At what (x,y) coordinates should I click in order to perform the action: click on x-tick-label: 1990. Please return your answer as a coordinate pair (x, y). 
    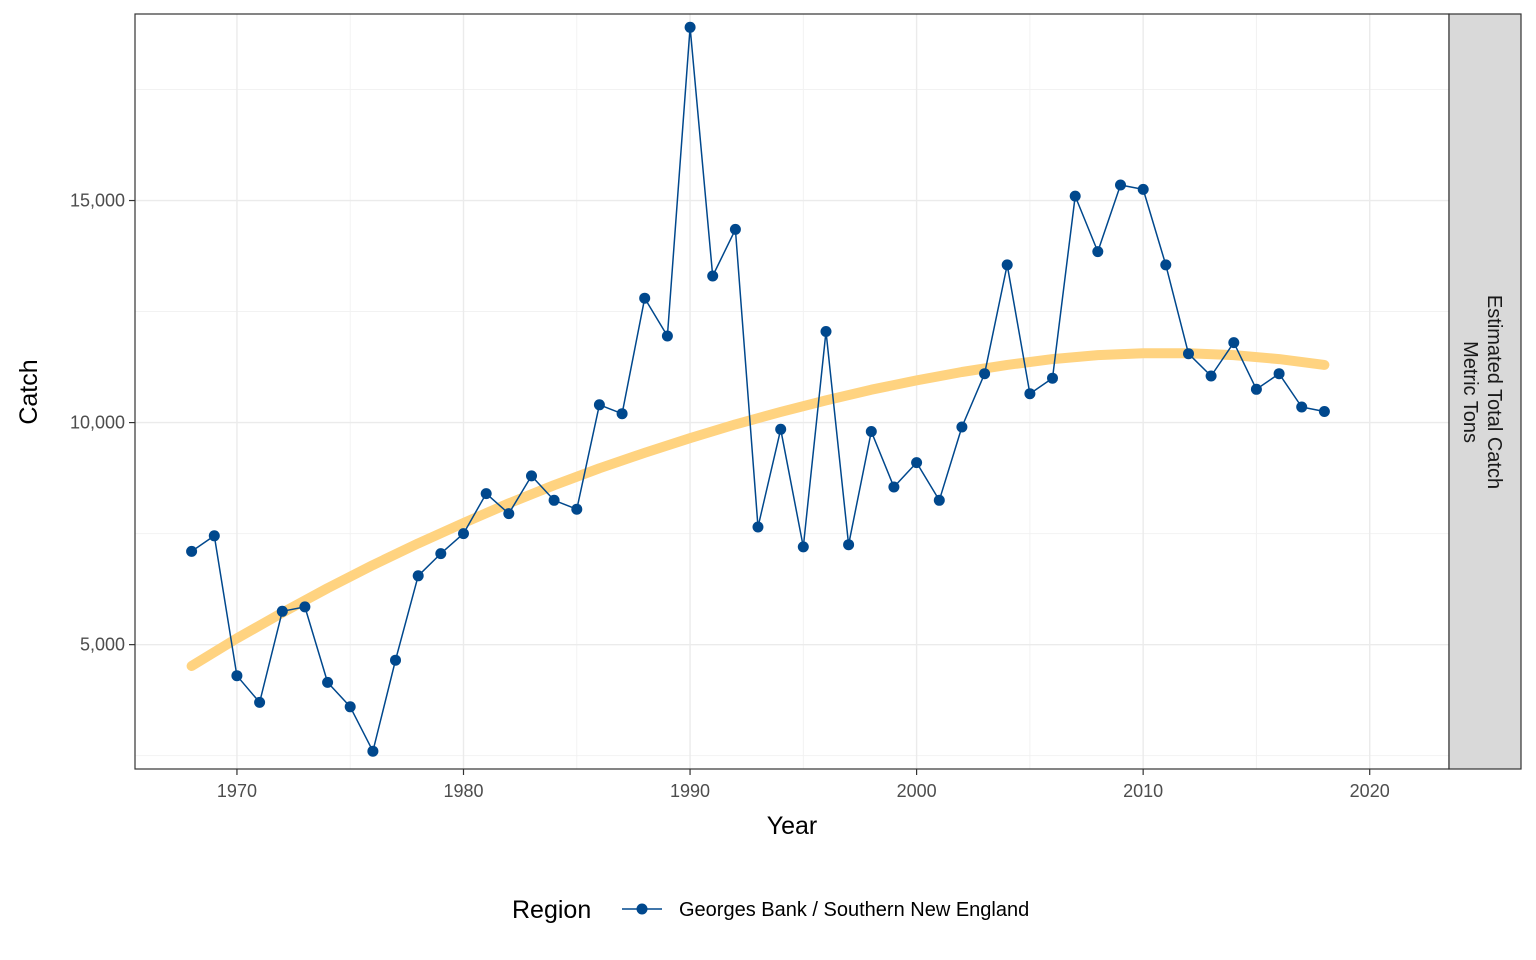
    Looking at the image, I should click on (690, 791).